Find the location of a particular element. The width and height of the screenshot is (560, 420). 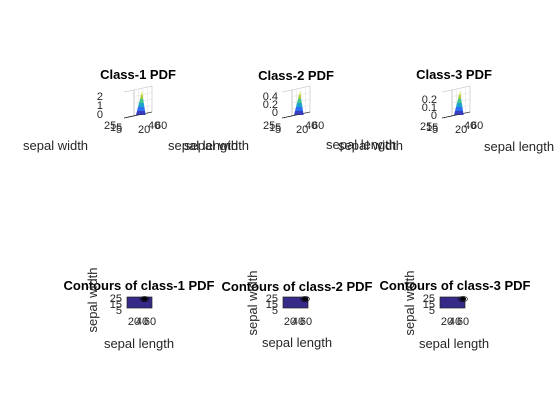

chart-title: Contours of class-3 PDF is located at coordinates (455, 285).